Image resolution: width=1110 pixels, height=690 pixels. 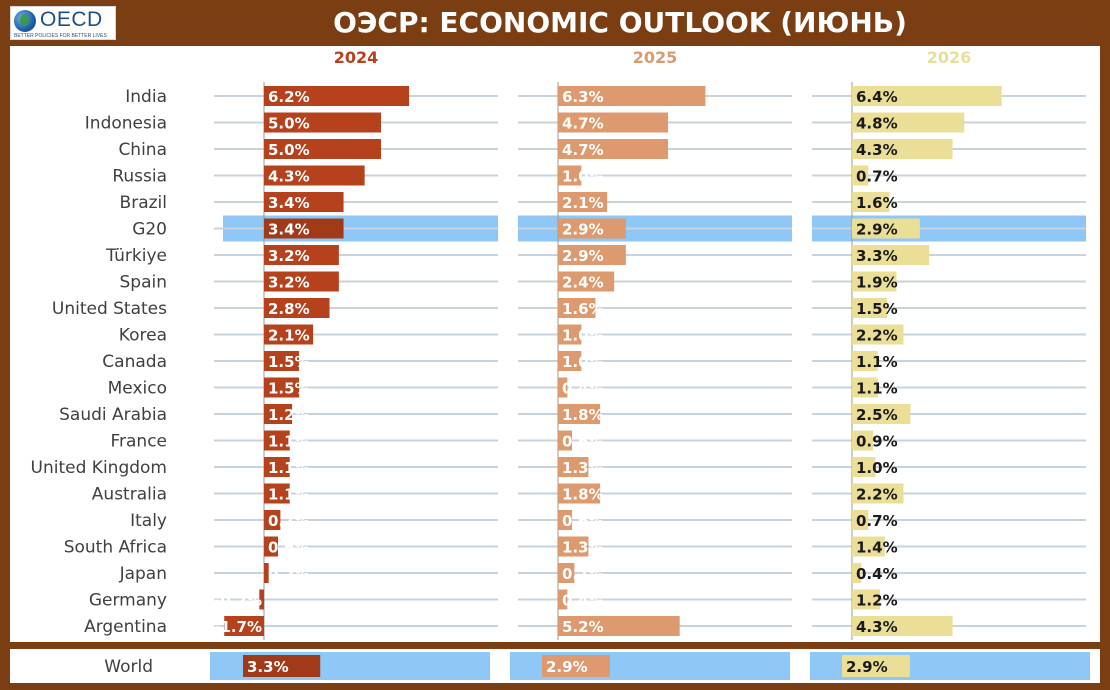 I want to click on bar-2026-canada, so click(x=865, y=361).